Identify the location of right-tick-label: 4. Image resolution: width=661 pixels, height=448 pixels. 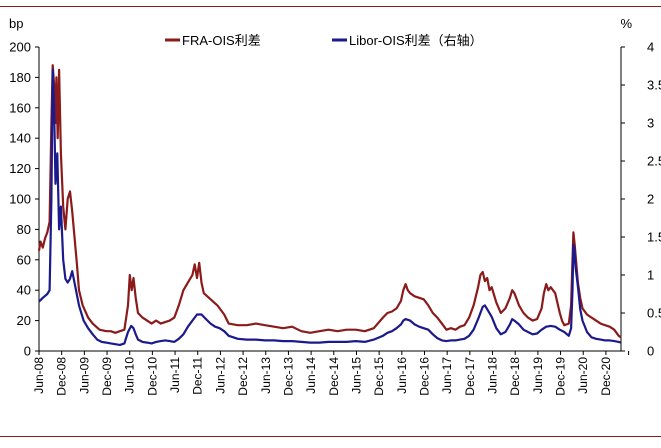
(650, 47).